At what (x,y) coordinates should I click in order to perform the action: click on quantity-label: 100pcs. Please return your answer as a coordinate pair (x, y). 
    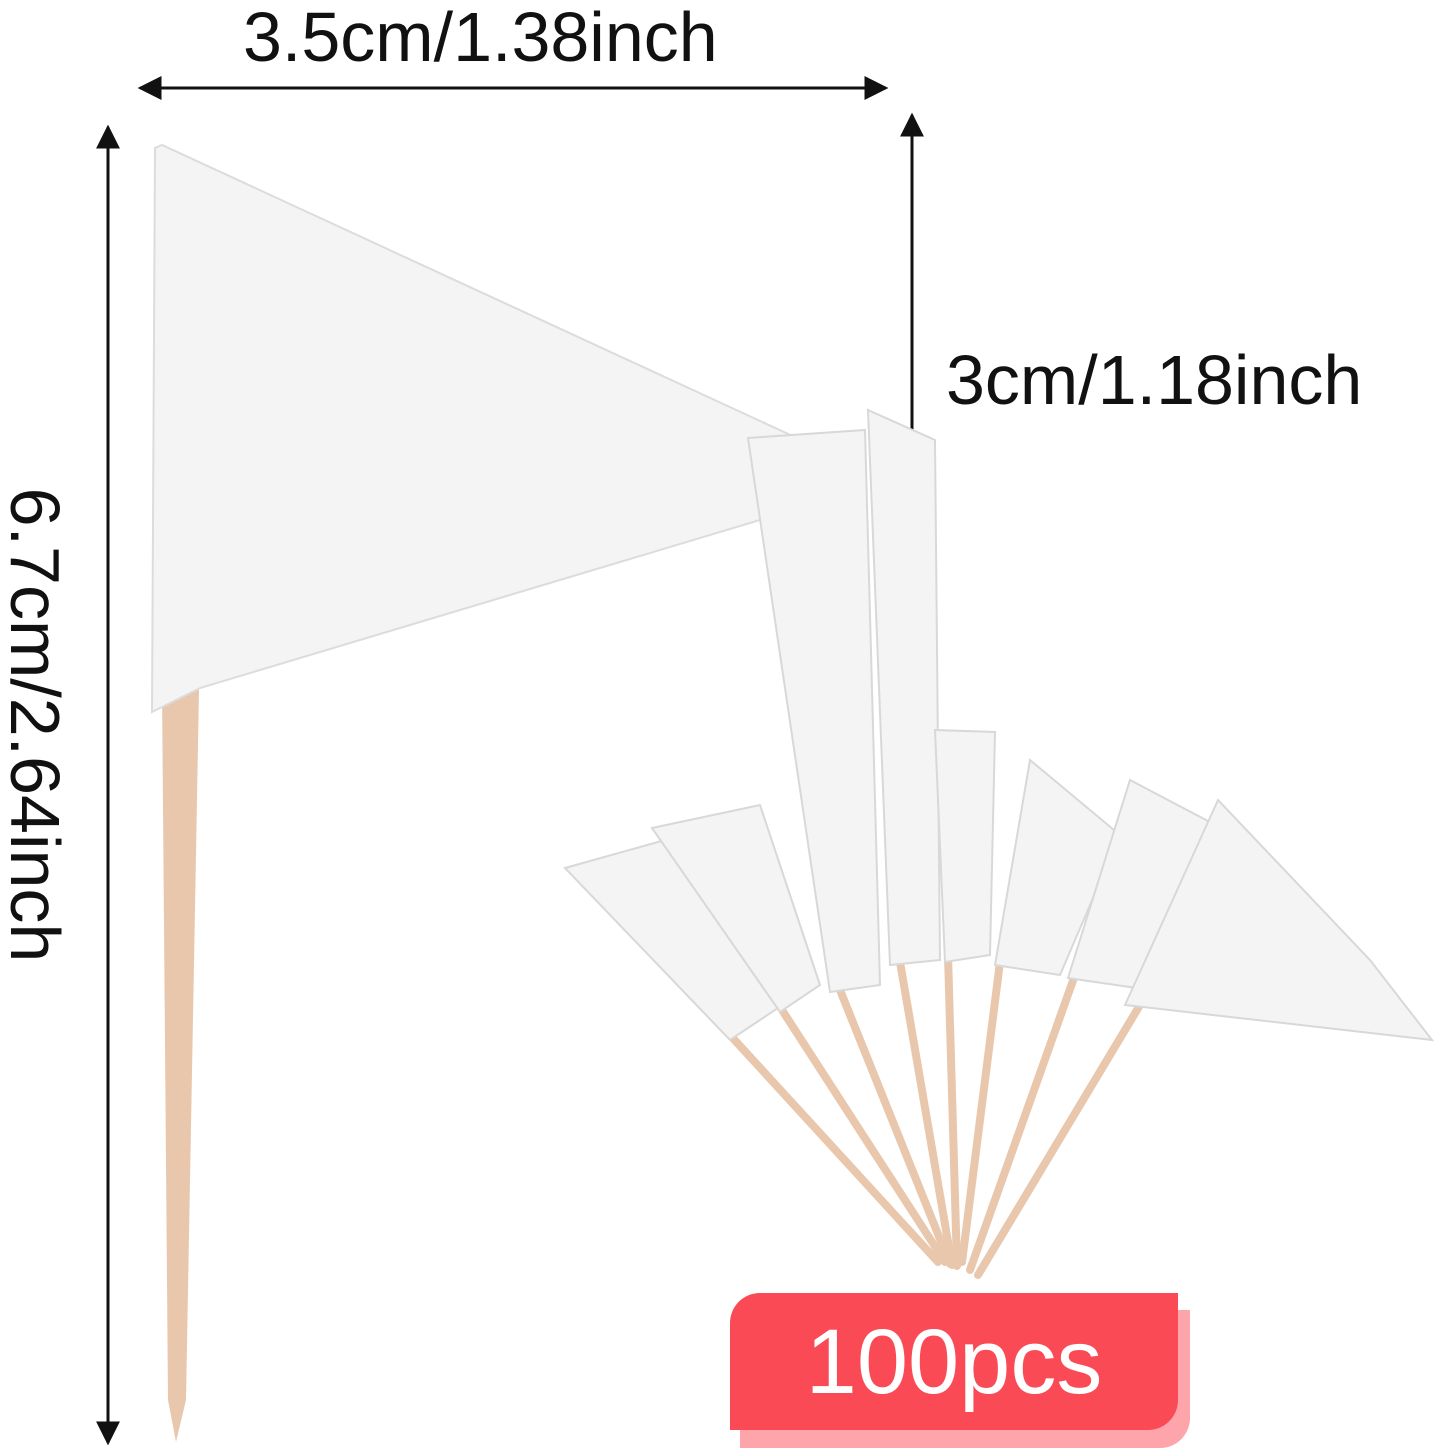
    Looking at the image, I should click on (954, 1361).